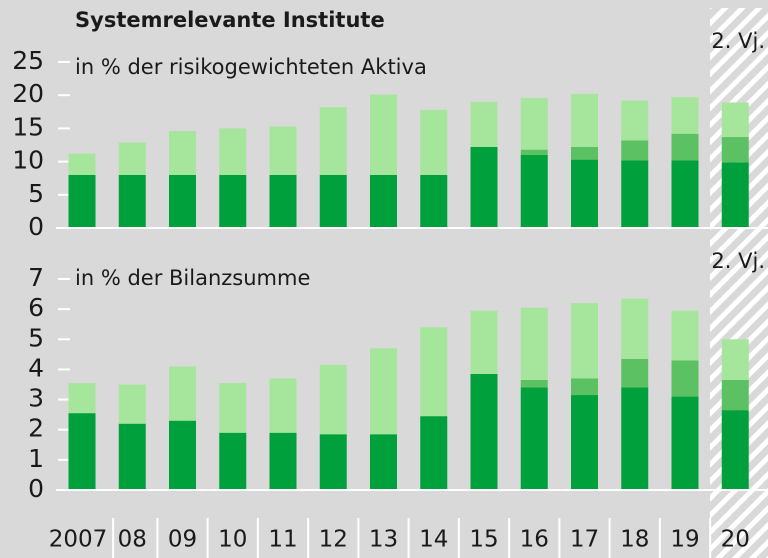 The image size is (768, 558). Describe the element at coordinates (251, 67) in the screenshot. I see `subtitle: in % der risikogewichteten Aktiva` at that location.